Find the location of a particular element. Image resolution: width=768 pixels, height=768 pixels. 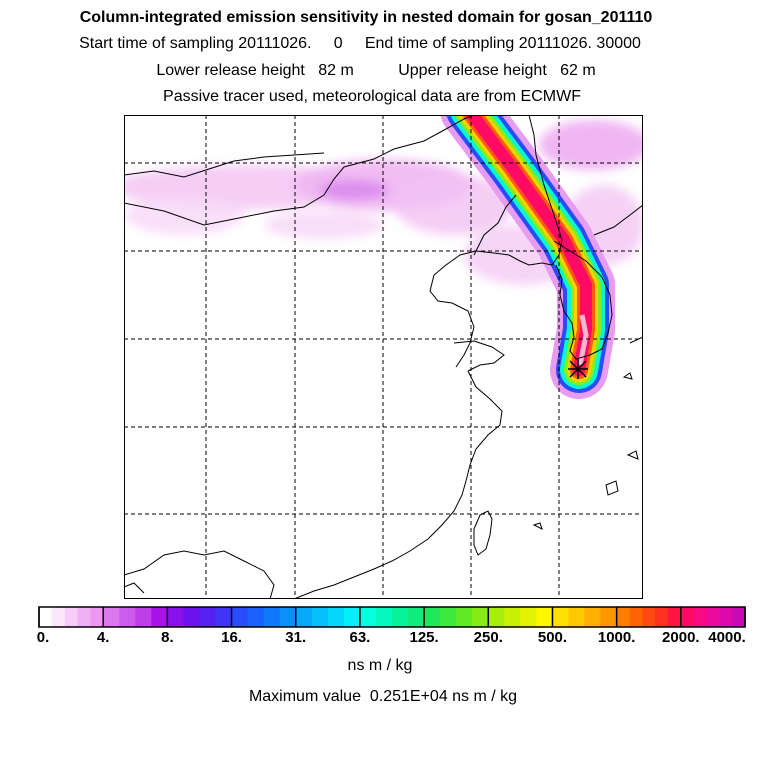

colorbar-tick-label: 1000. is located at coordinates (616, 637).